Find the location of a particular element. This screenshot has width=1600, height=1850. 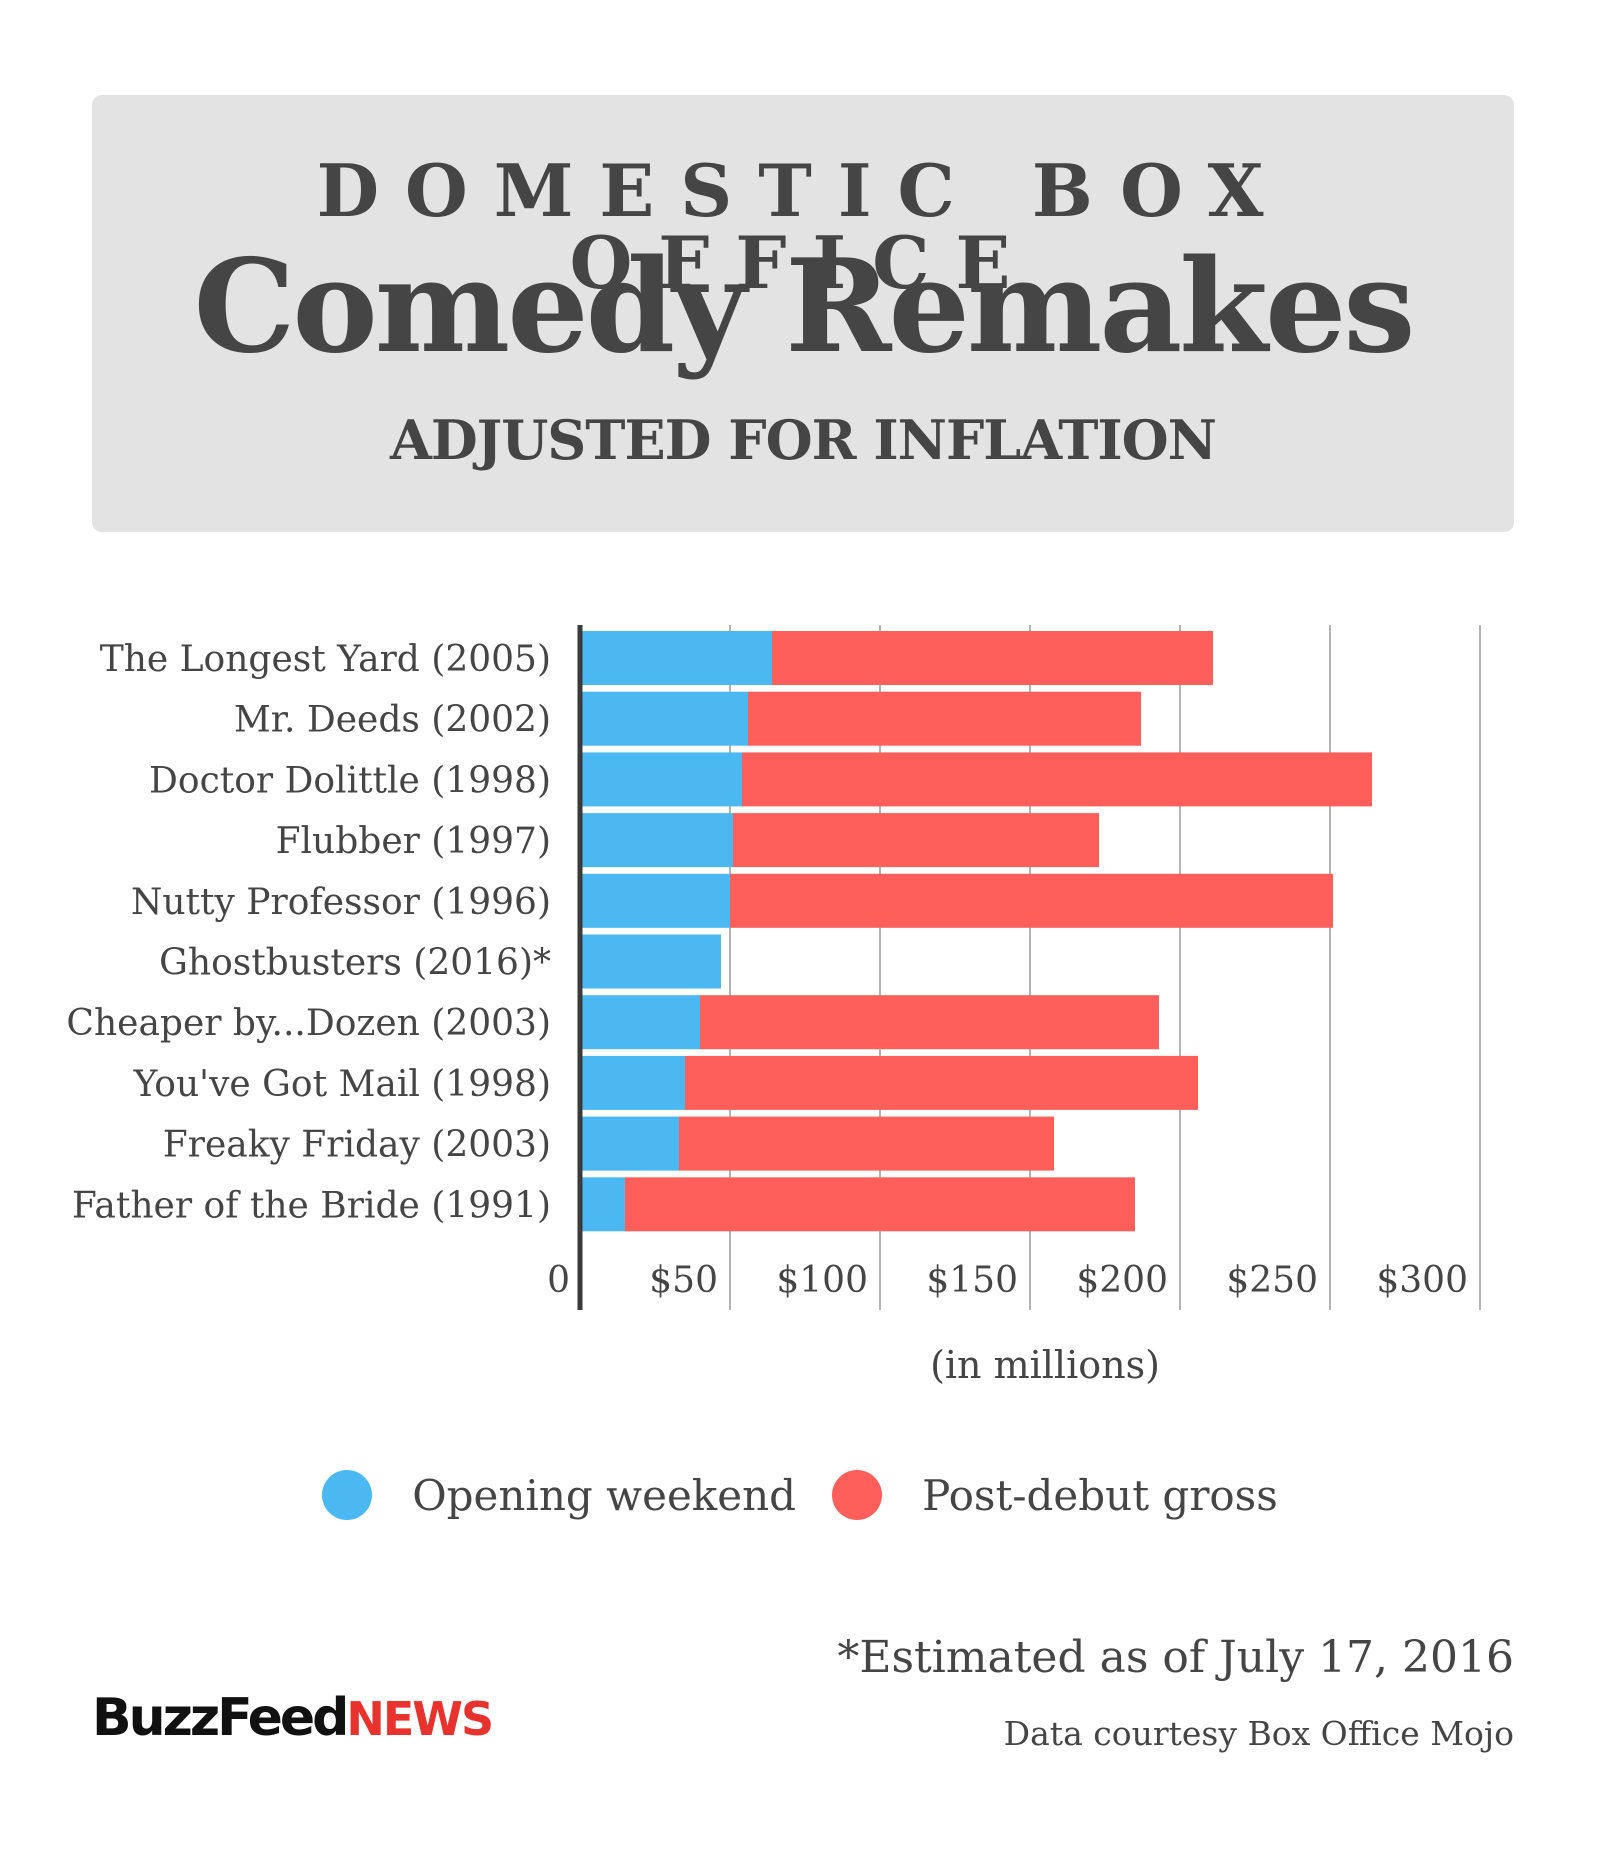

legend-item-opening: Opening weekend is located at coordinates (559, 1495).